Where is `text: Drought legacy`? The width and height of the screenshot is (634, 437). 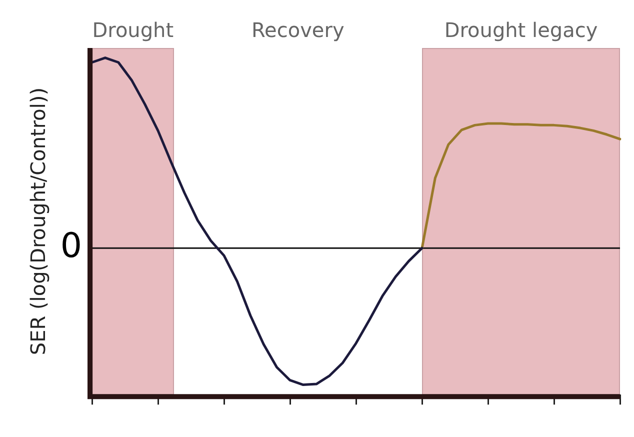
text: Drought legacy is located at coordinates (521, 30).